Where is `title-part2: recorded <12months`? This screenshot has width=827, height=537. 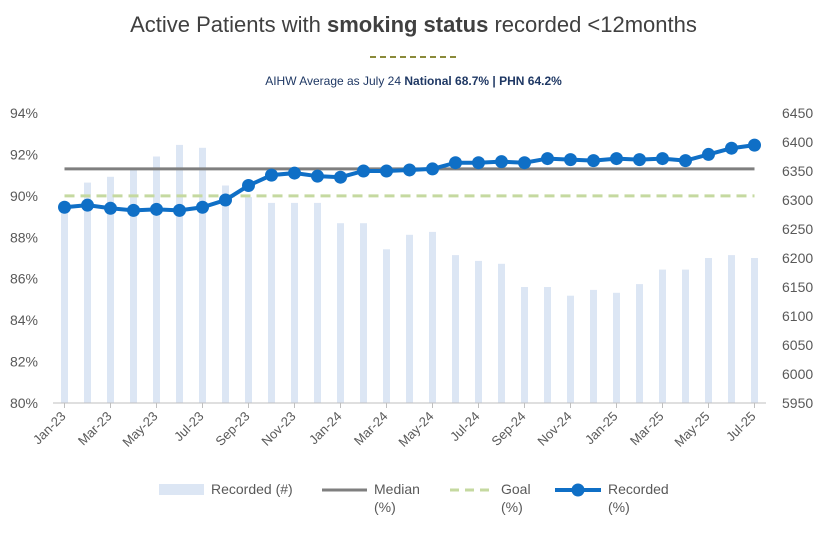
title-part2: recorded <12months is located at coordinates (592, 24).